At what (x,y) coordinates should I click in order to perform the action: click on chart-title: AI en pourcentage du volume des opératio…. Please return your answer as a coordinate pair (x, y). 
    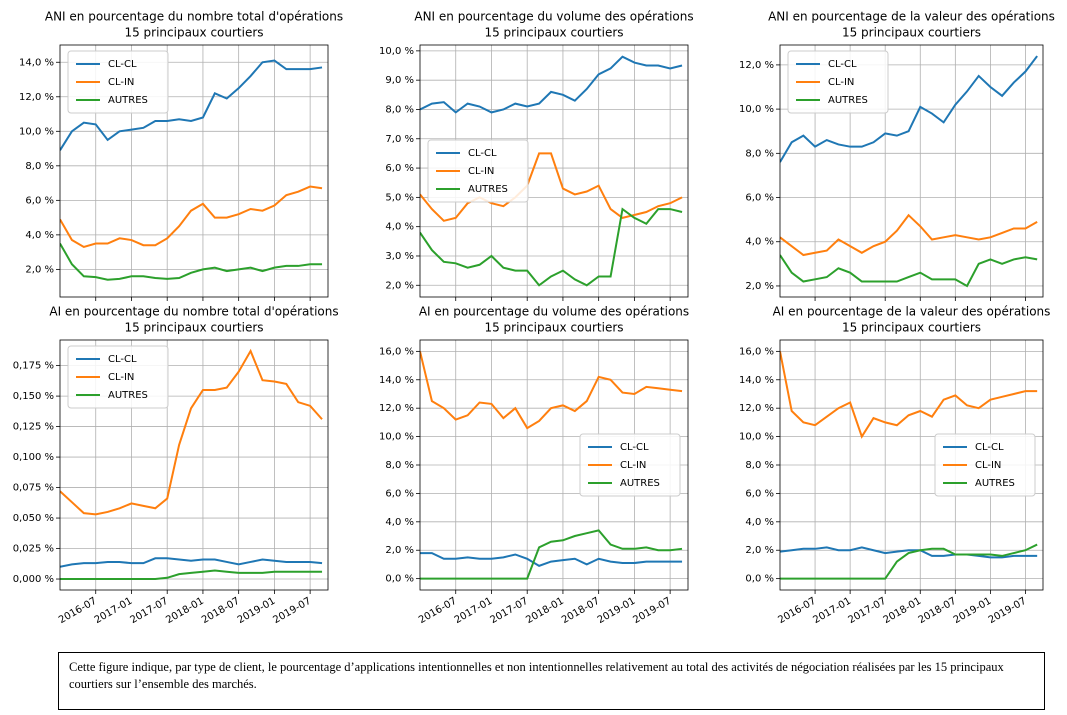
    Looking at the image, I should click on (554, 312).